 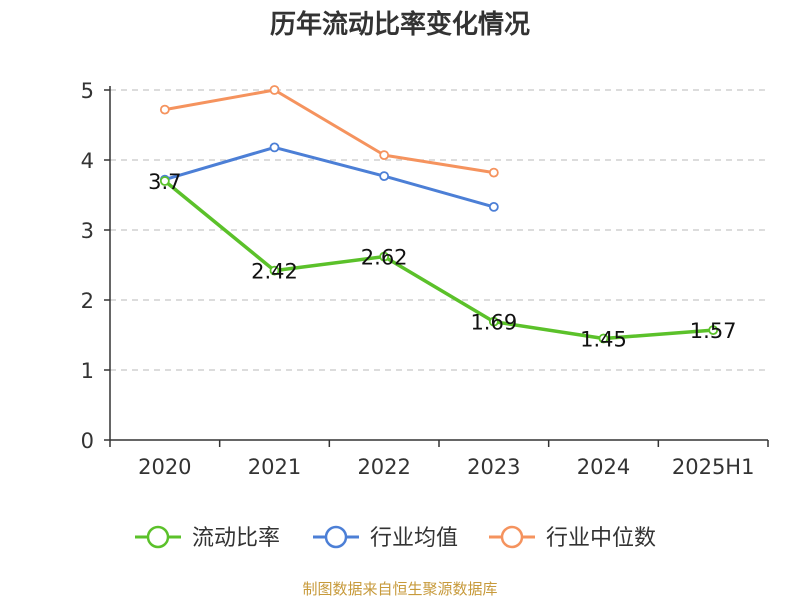 I want to click on x-tick-label: 2025H1, so click(x=713, y=467).